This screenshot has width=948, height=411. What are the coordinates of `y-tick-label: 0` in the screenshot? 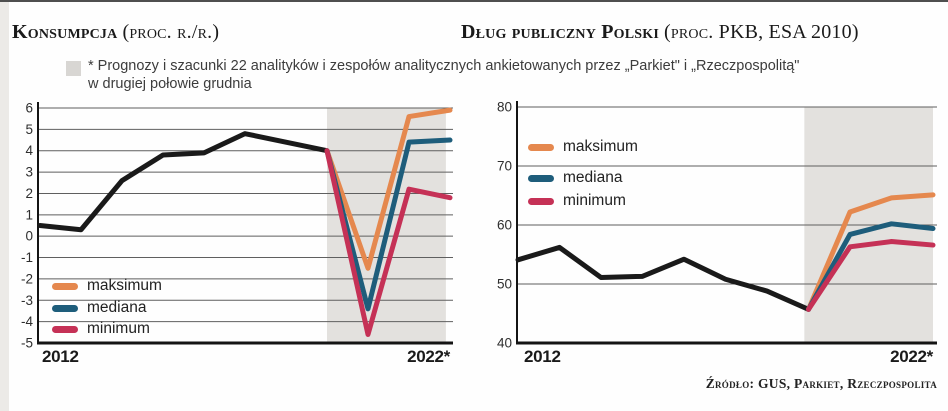 It's located at (29, 236).